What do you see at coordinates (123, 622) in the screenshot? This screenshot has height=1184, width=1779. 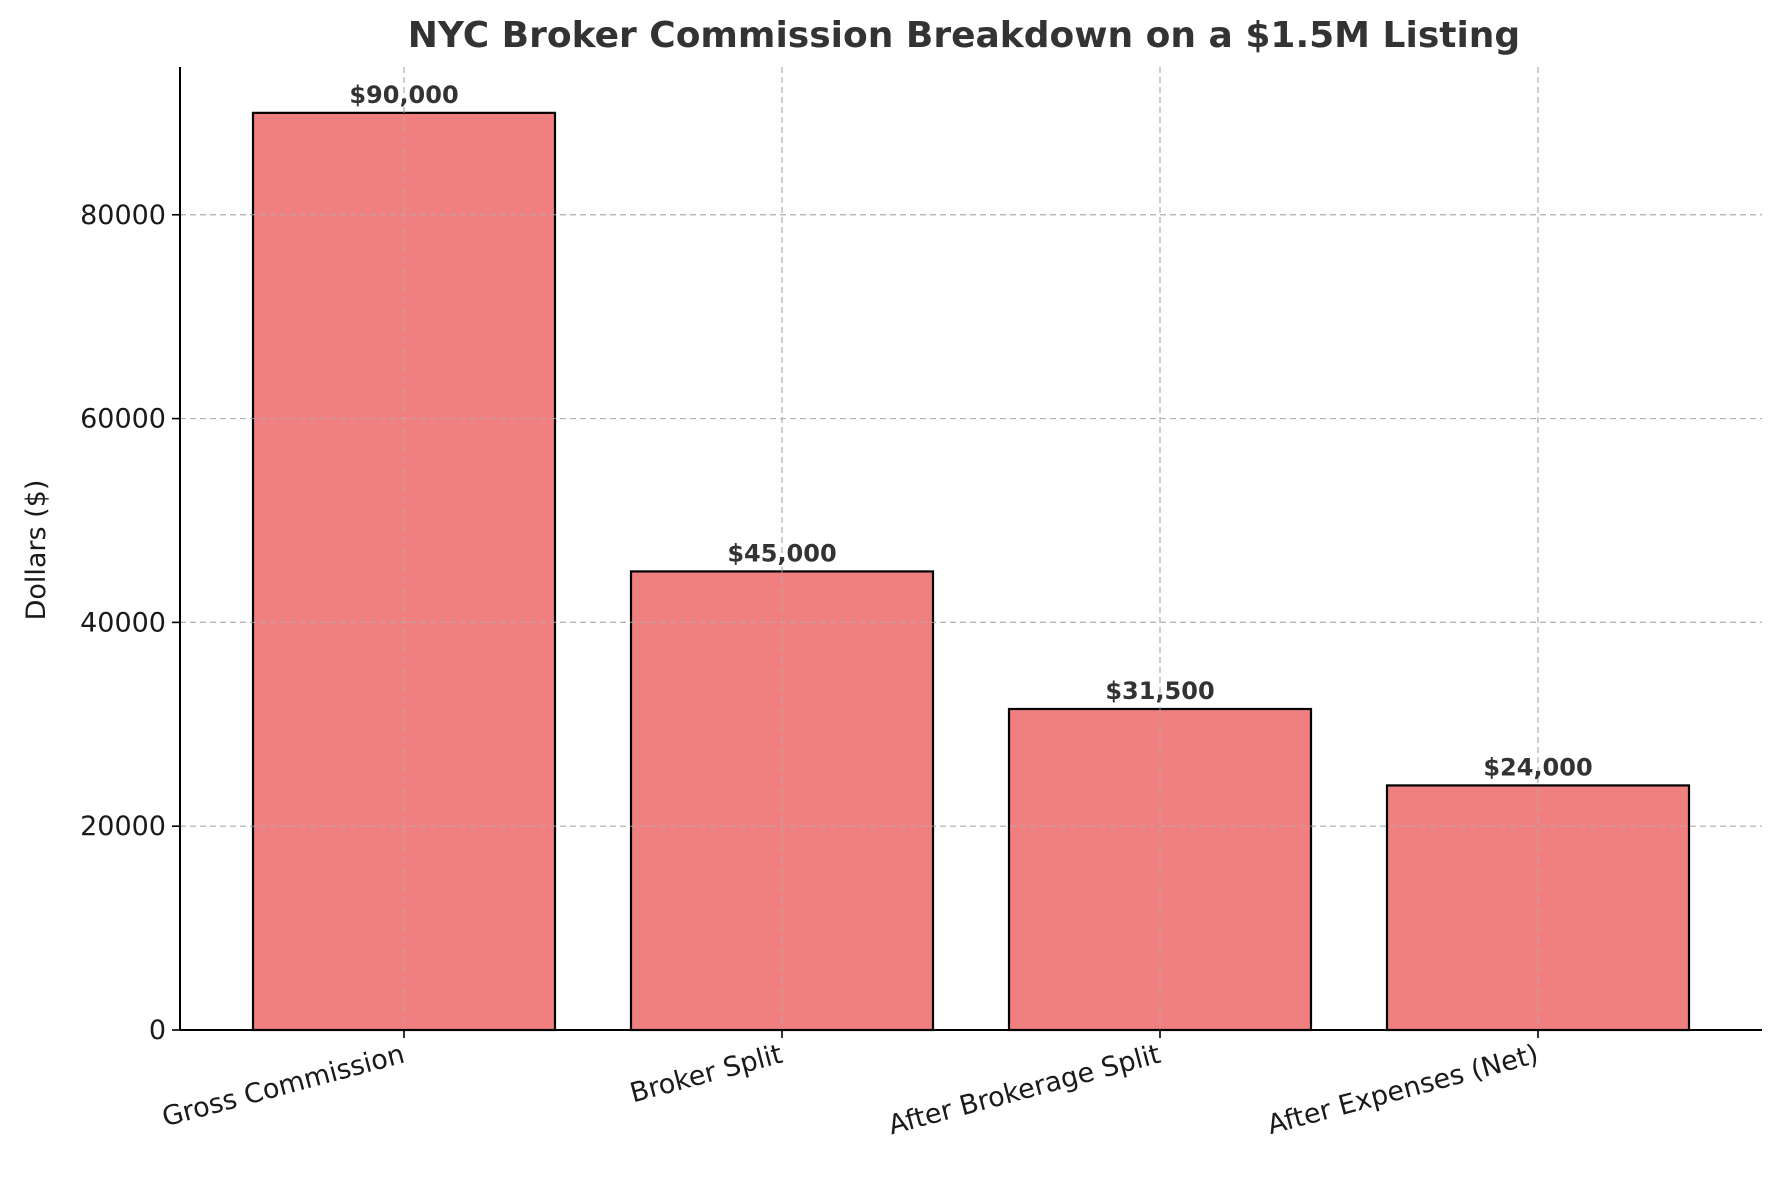 I see `y-tick-label: 40000` at bounding box center [123, 622].